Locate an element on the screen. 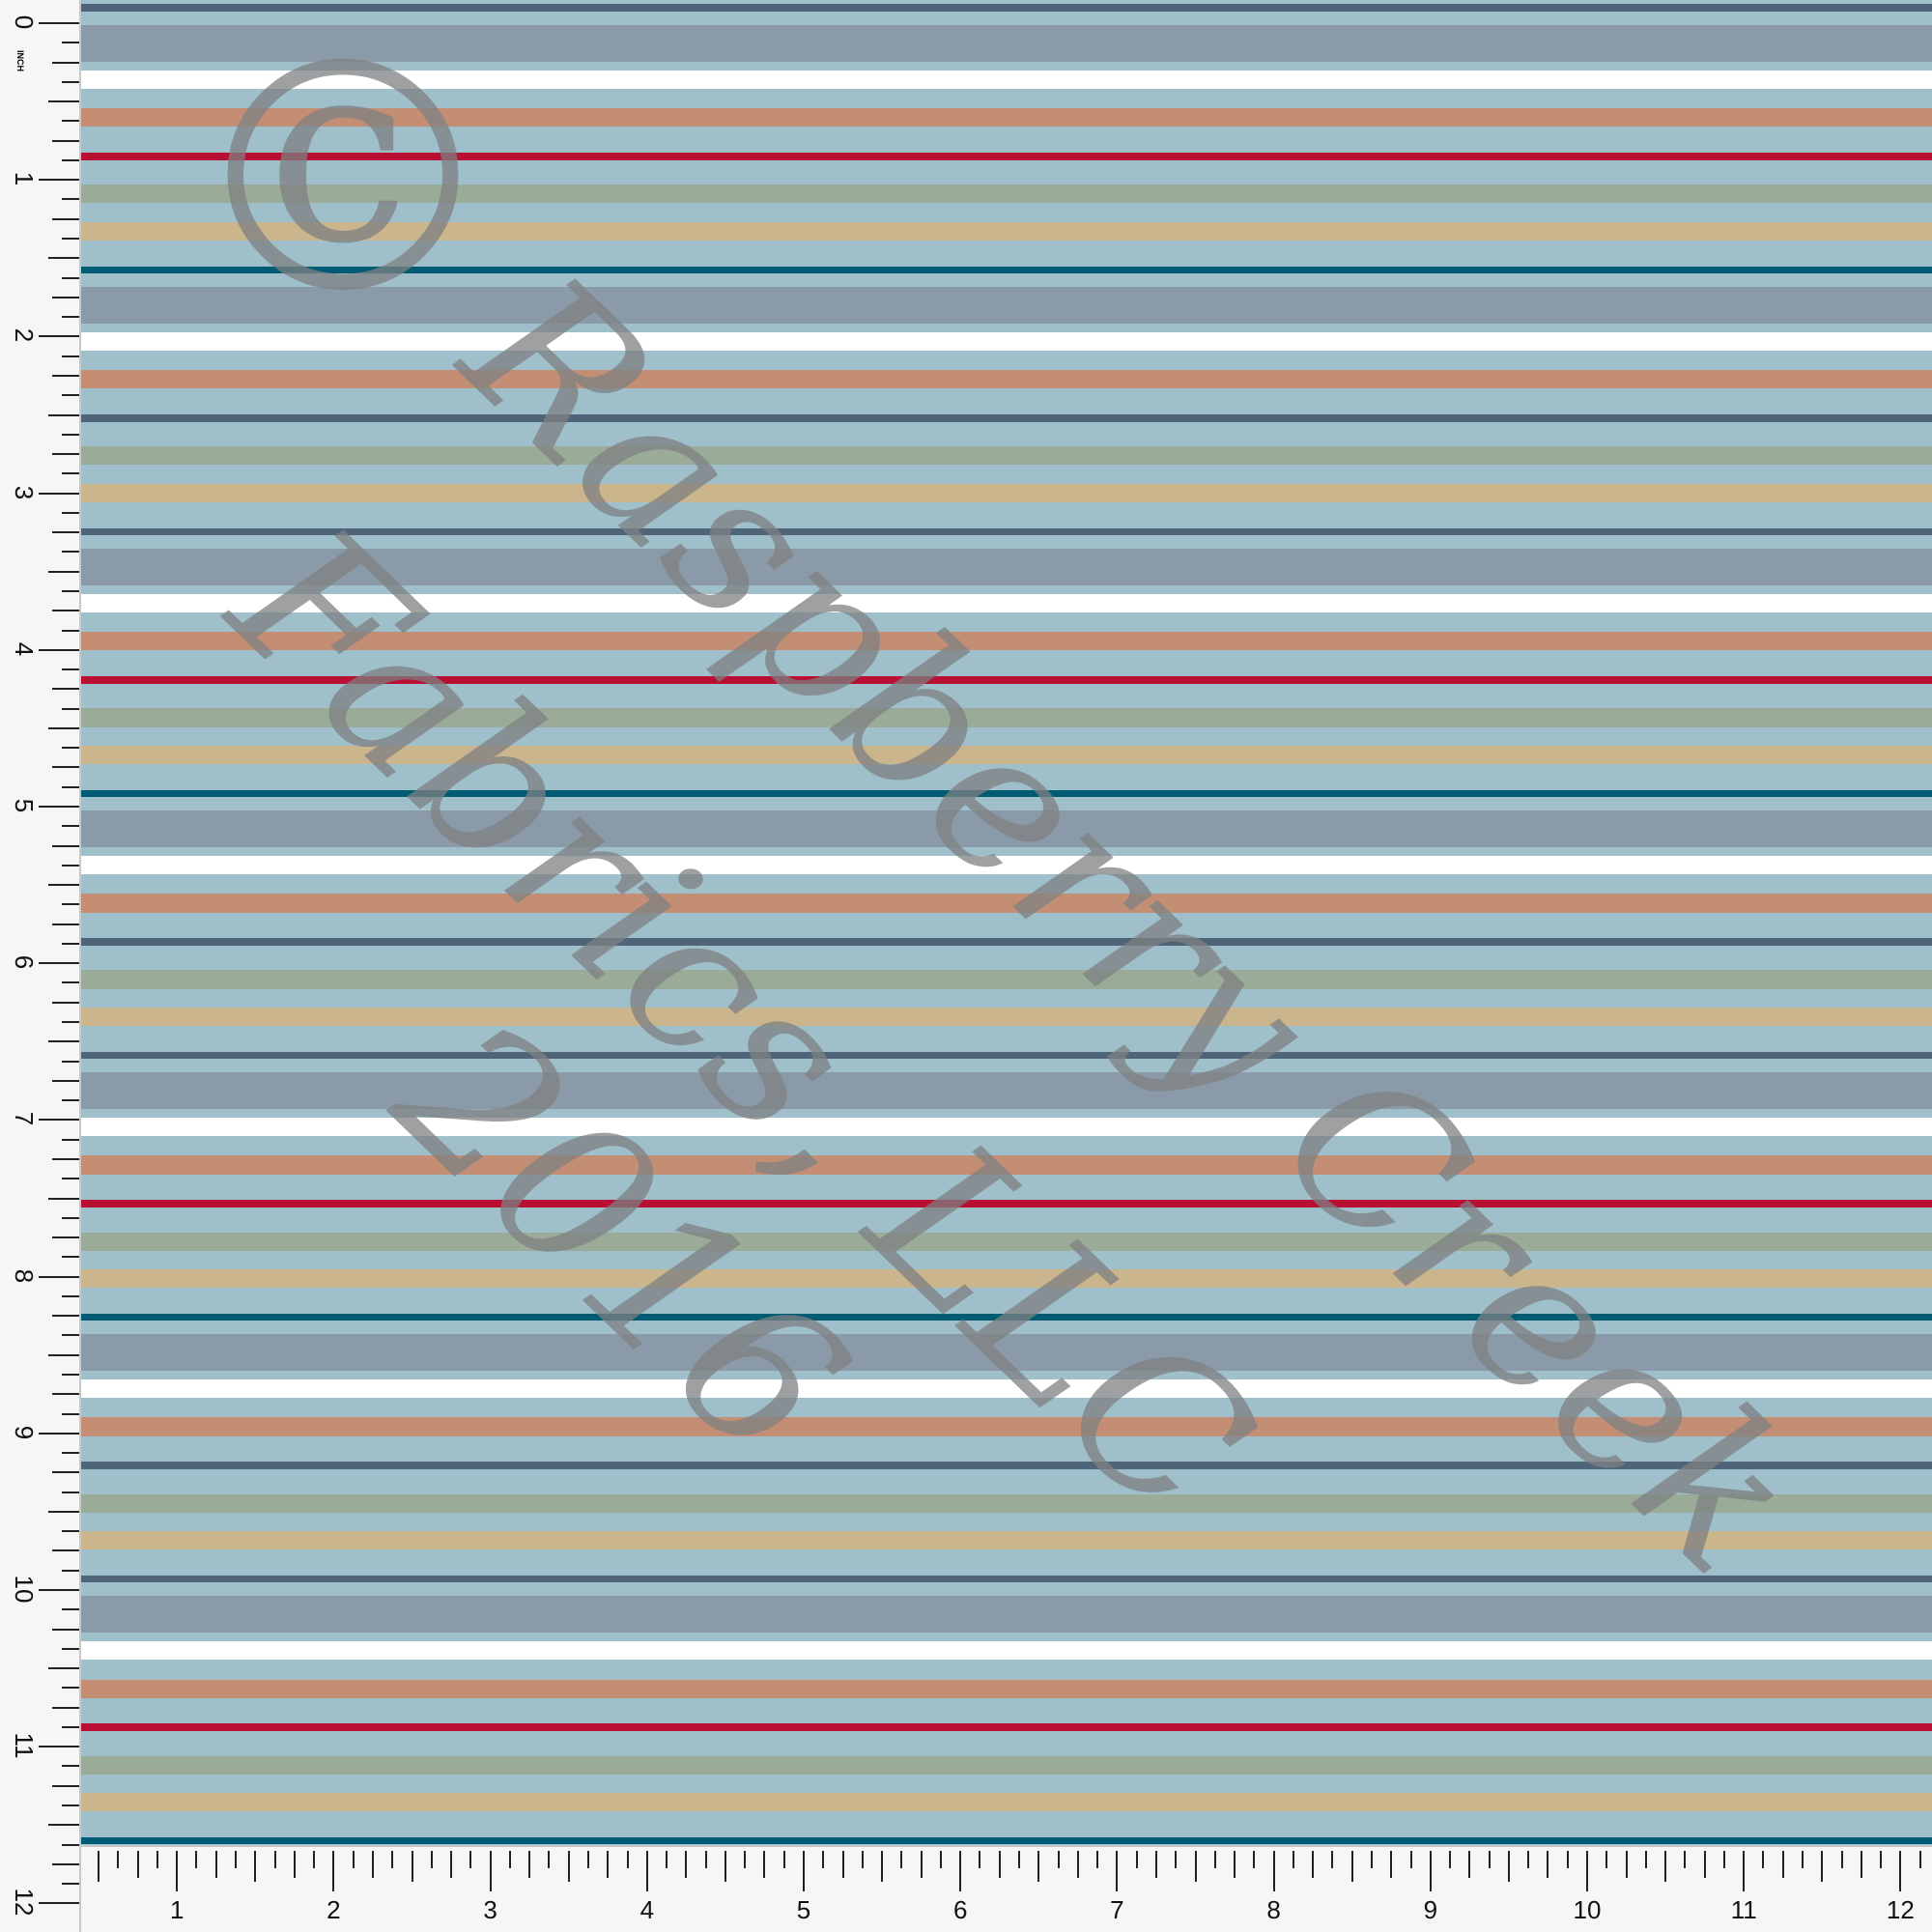  vertical-ruler-label: 1 is located at coordinates (24, 178).